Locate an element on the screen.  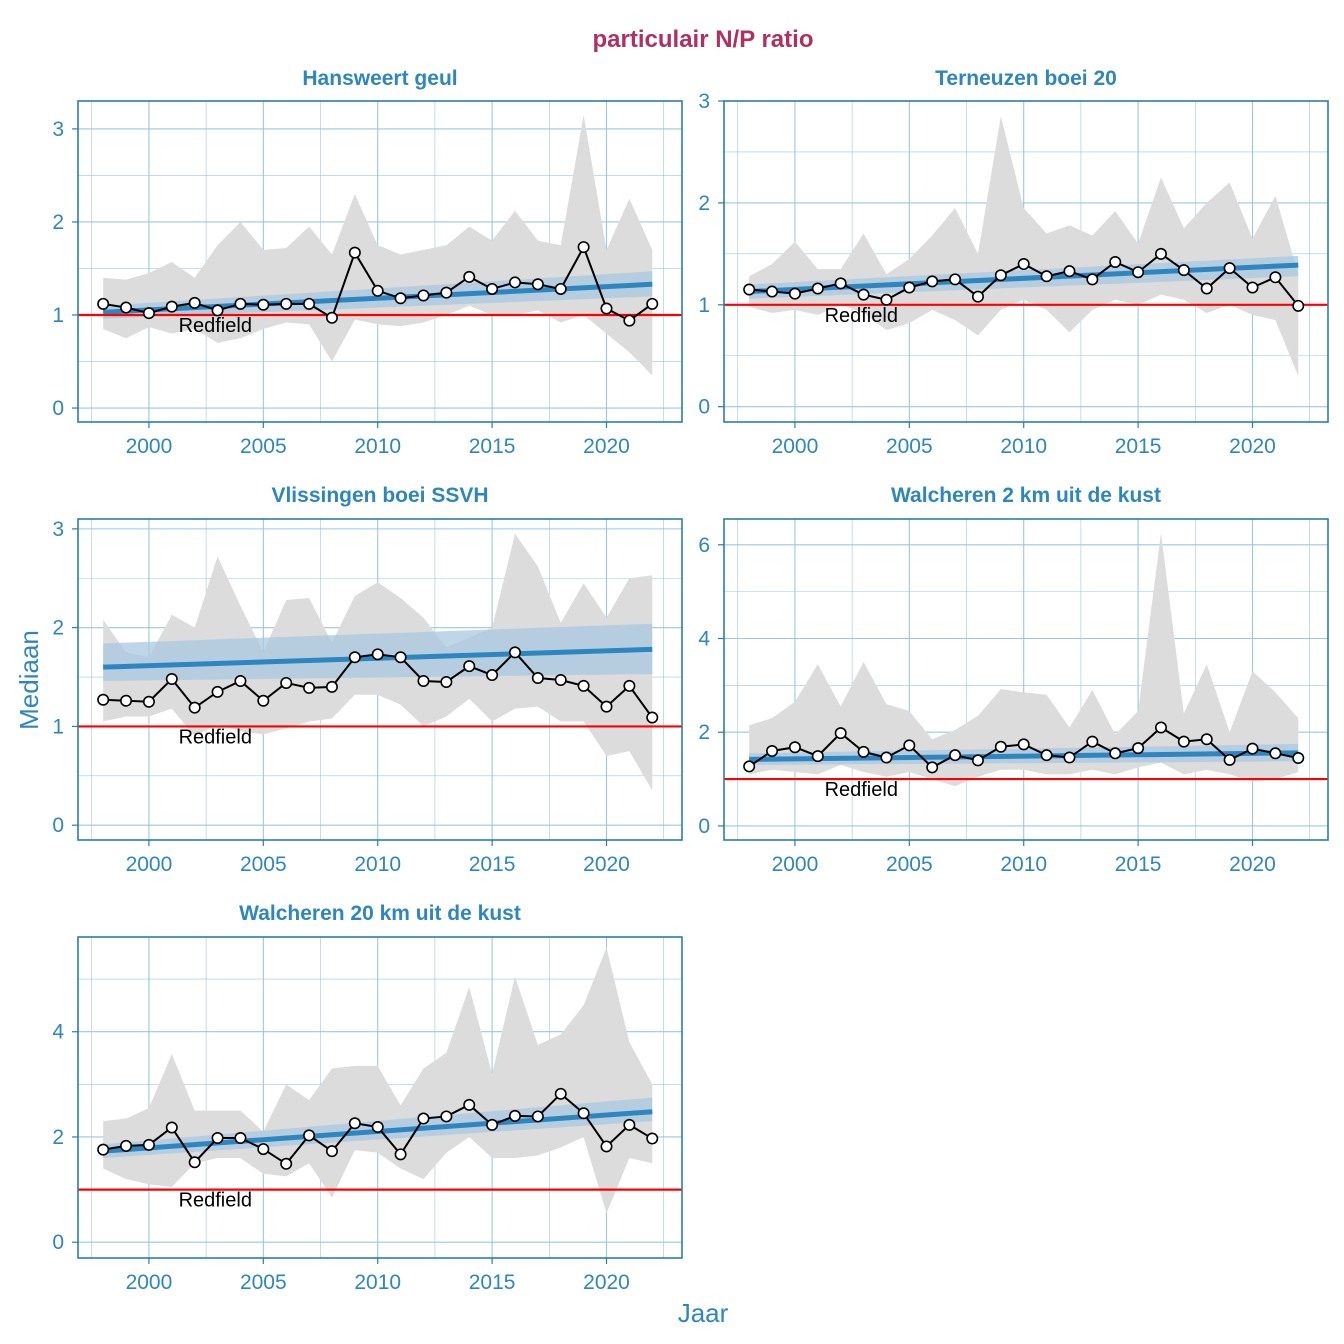
panel-title: Vlissingen boei SSVH is located at coordinates (379, 495).